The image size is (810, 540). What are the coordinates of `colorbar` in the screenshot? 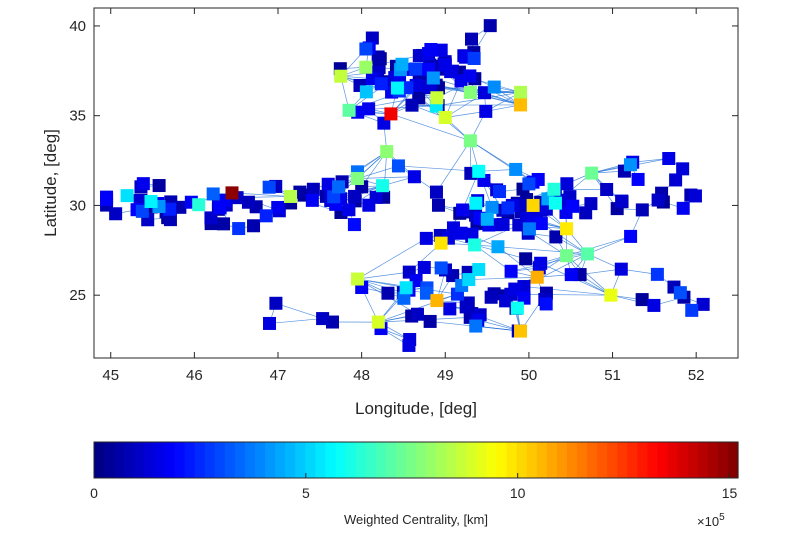 It's located at (416, 460).